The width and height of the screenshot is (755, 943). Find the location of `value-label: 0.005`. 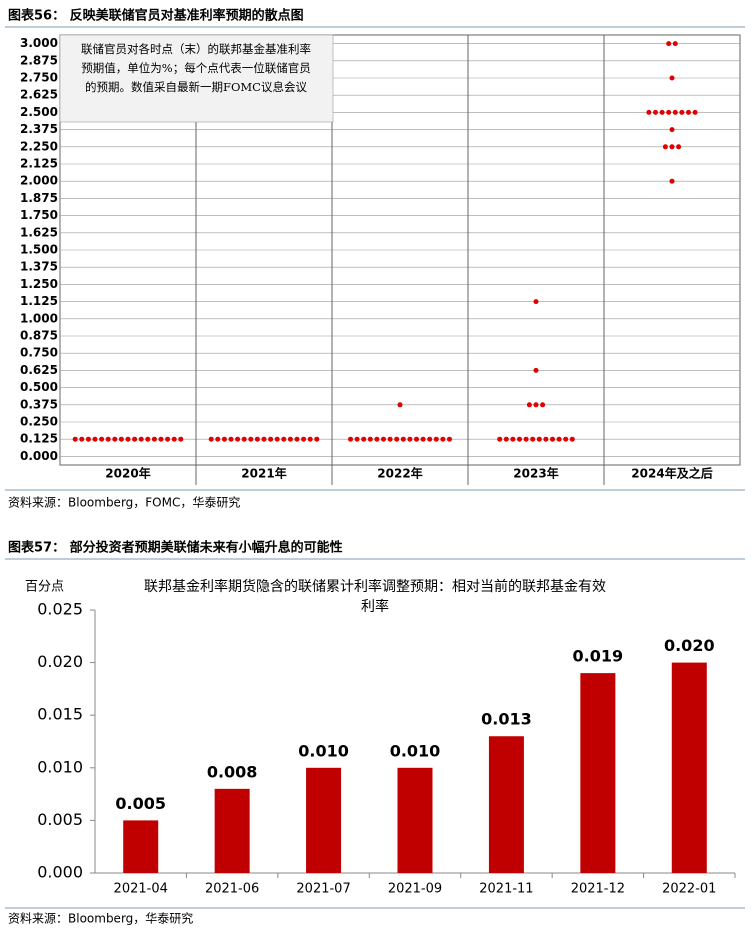

value-label: 0.005 is located at coordinates (140, 803).